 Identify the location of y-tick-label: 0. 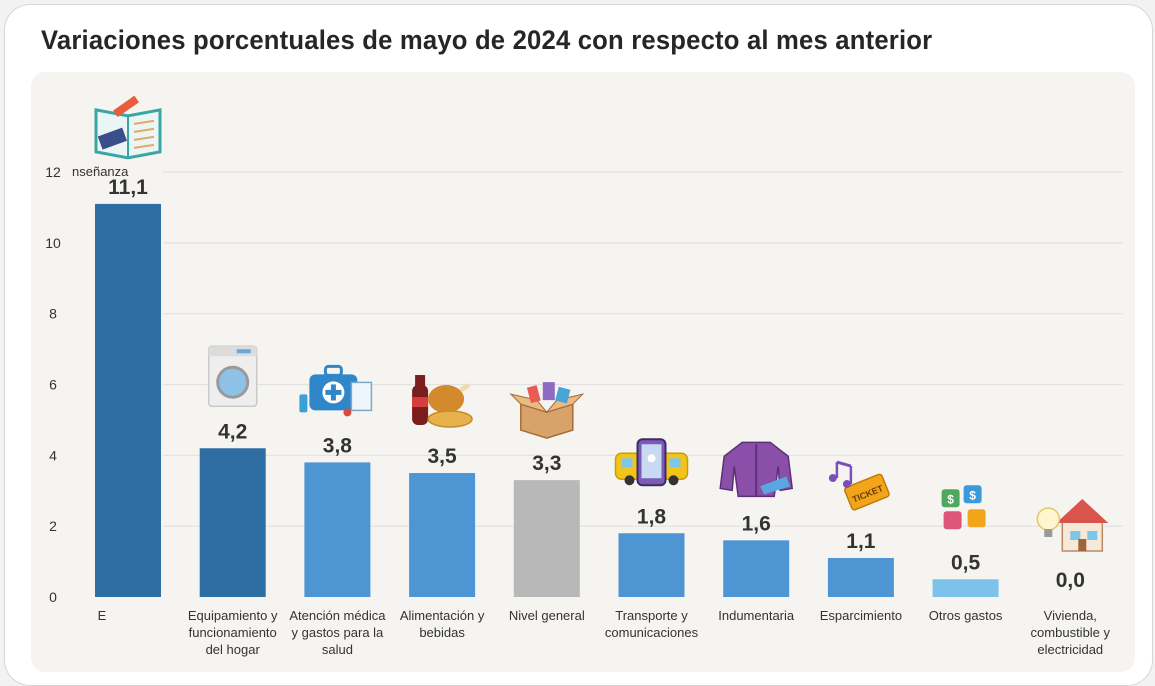
(53, 597).